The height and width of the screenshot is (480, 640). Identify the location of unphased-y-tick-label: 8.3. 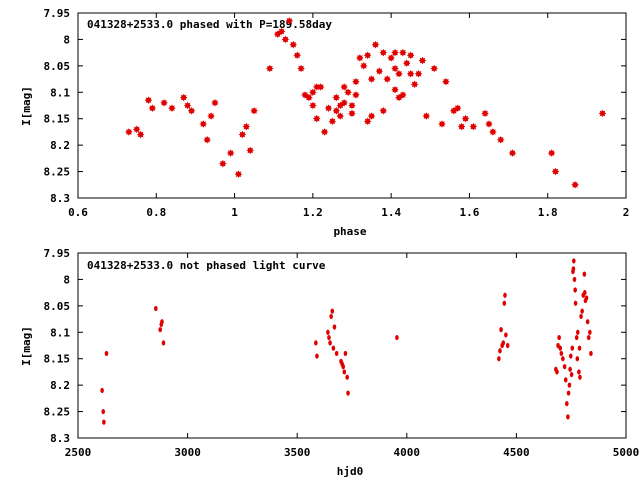
(60, 438).